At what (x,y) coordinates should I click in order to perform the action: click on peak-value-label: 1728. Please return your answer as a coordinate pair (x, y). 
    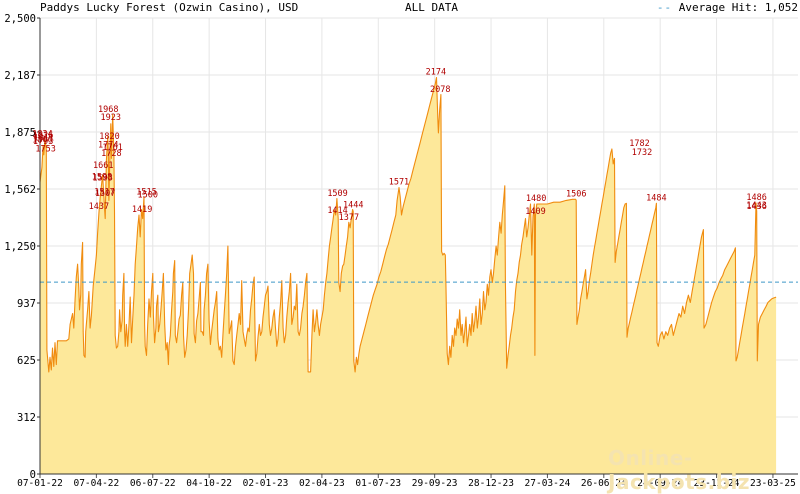
    Looking at the image, I should click on (111, 154).